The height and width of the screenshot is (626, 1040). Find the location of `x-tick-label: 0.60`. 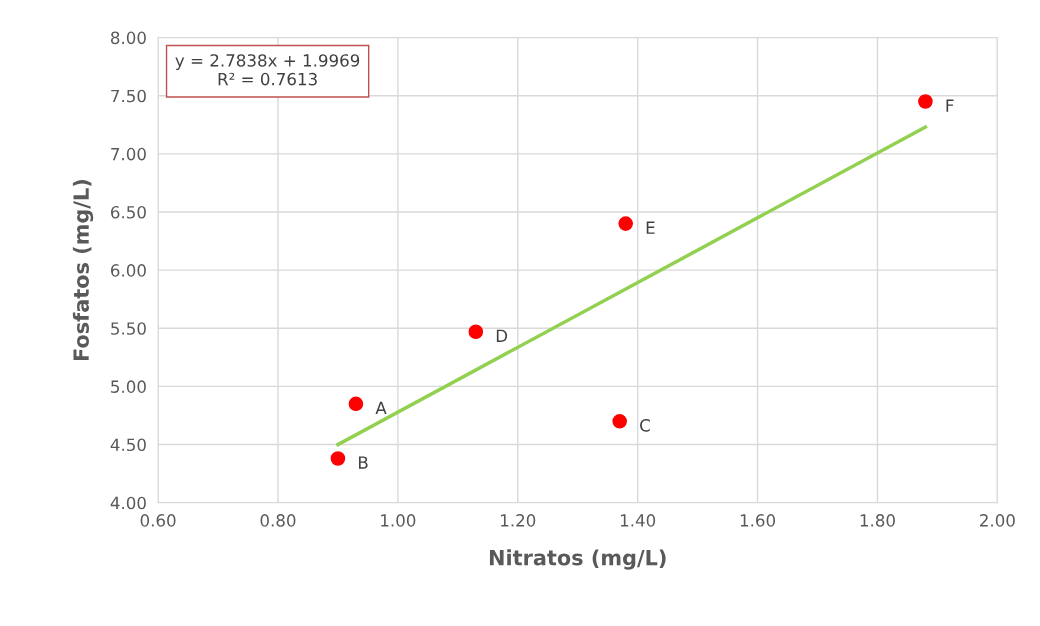

x-tick-label: 0.60 is located at coordinates (158, 520).